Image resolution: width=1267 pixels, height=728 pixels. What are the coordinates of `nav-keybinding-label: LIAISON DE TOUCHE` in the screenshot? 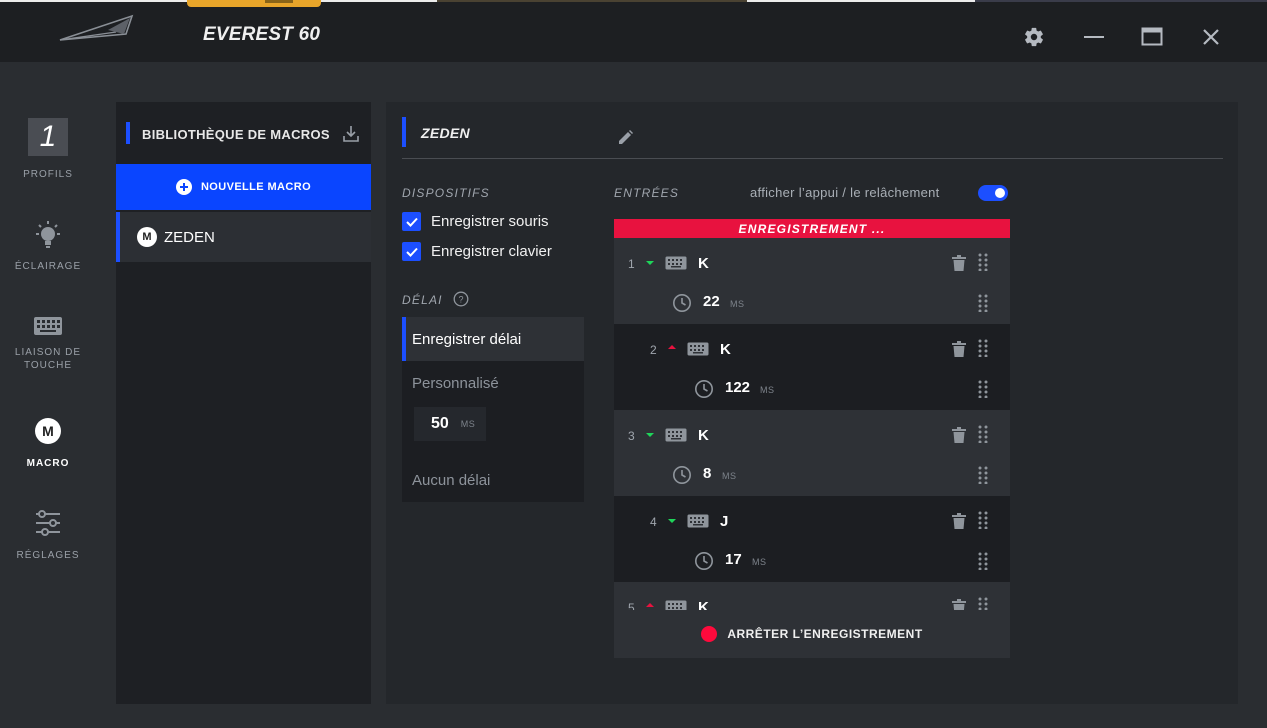 It's located at (48, 359).